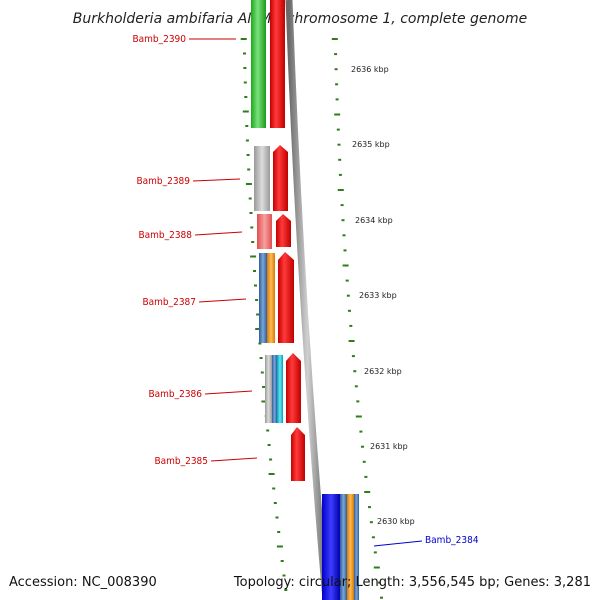 The height and width of the screenshot is (600, 600). What do you see at coordinates (175, 394) in the screenshot?
I see `gene-label-text: Bamb_2386` at bounding box center [175, 394].